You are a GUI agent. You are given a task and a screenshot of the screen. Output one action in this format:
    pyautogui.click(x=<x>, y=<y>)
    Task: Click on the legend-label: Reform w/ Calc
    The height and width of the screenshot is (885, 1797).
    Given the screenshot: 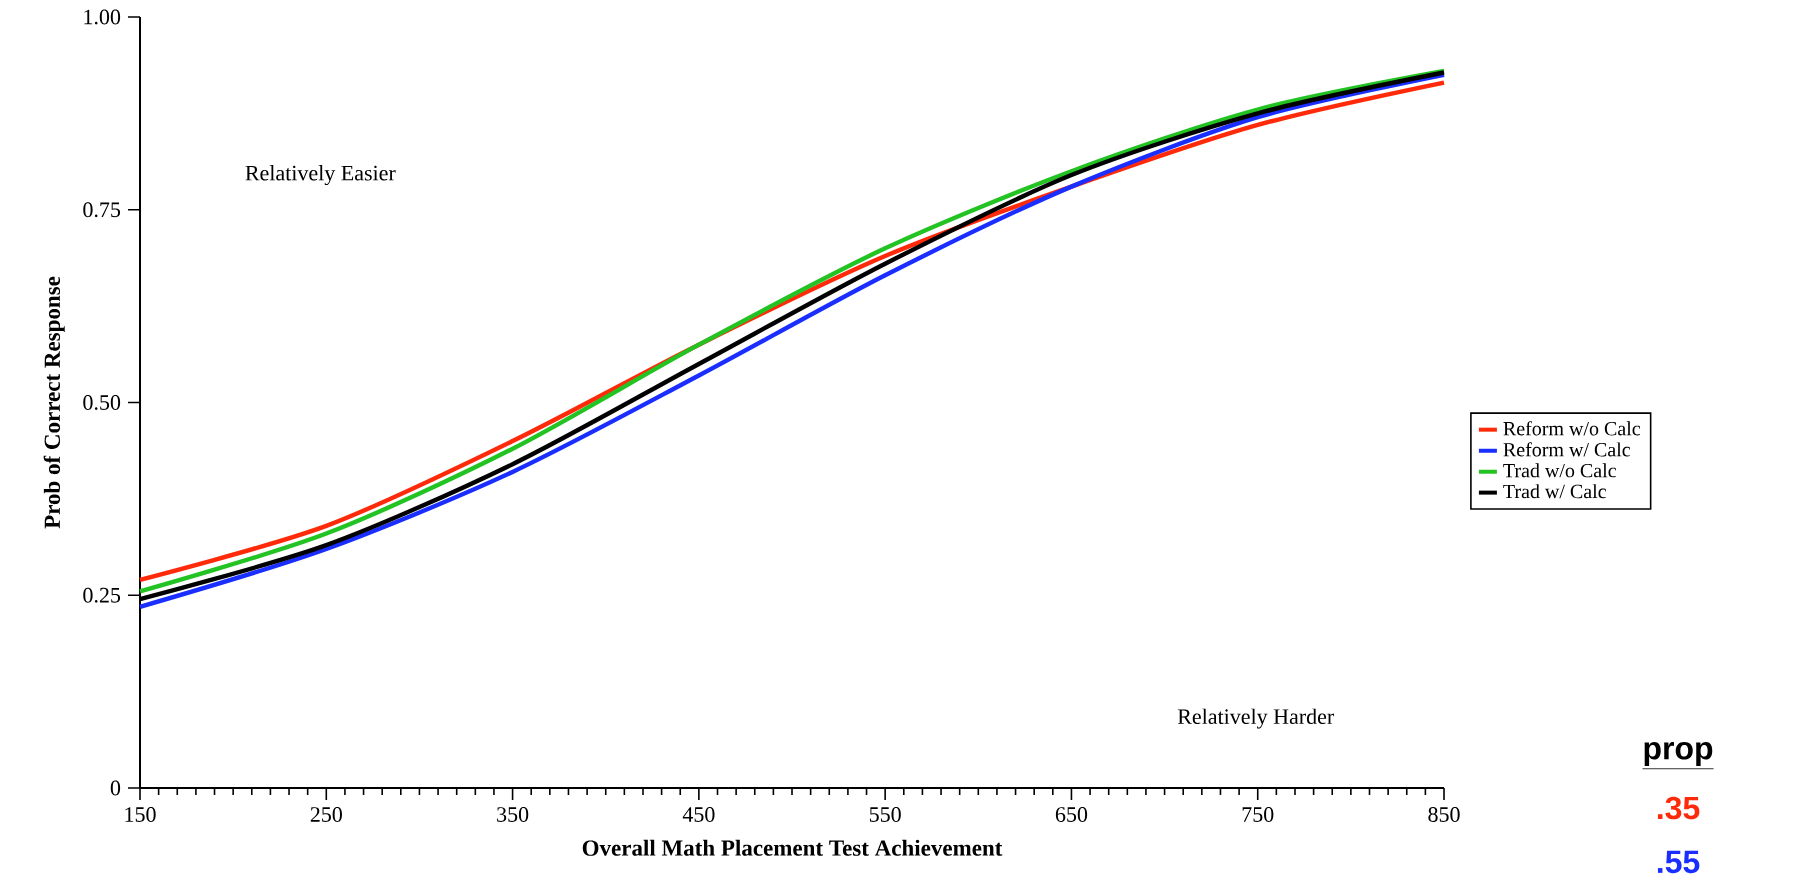 What is the action you would take?
    pyautogui.click(x=1567, y=449)
    